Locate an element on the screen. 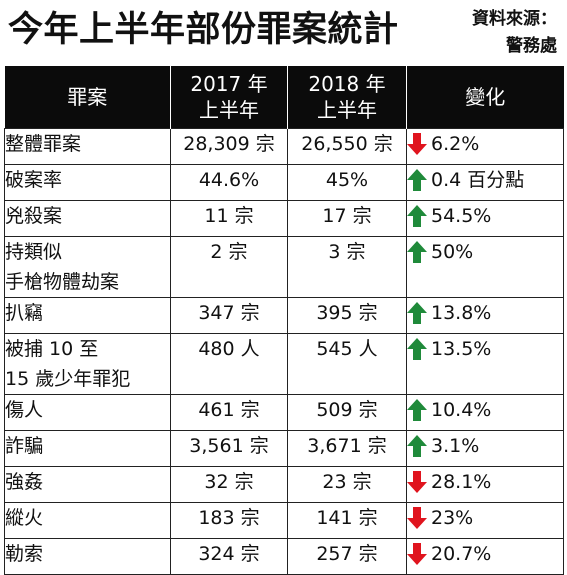 This screenshot has width=567, height=575. source-note: 資料來源： 警務處 is located at coordinates (497, 33).